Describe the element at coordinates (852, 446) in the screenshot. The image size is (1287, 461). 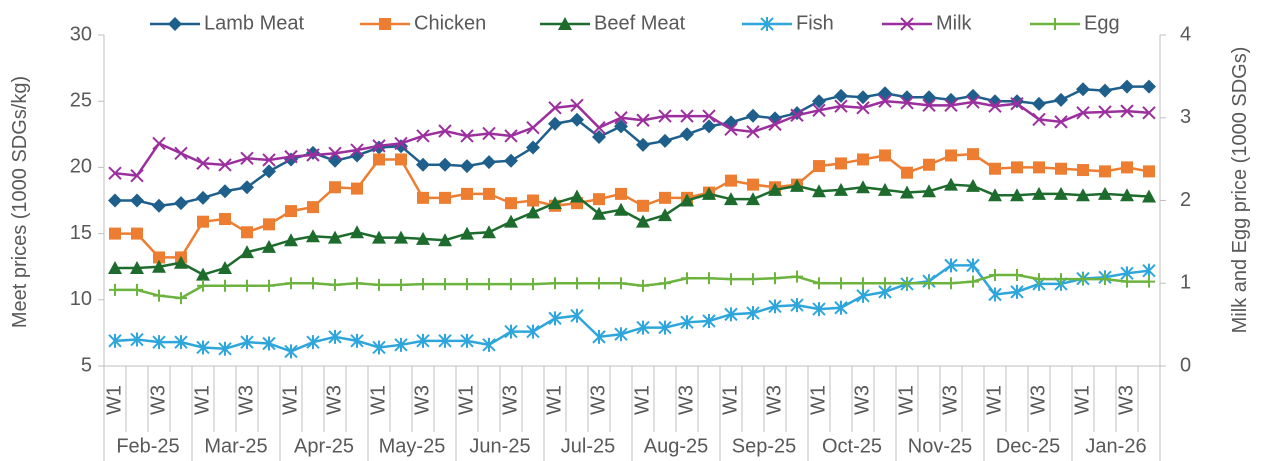
I see `month-label: Oct-25` at that location.